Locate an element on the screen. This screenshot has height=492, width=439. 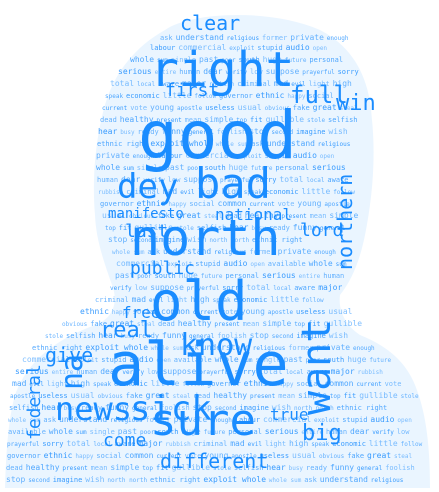
word-busy: busy is located at coordinates (128, 336).